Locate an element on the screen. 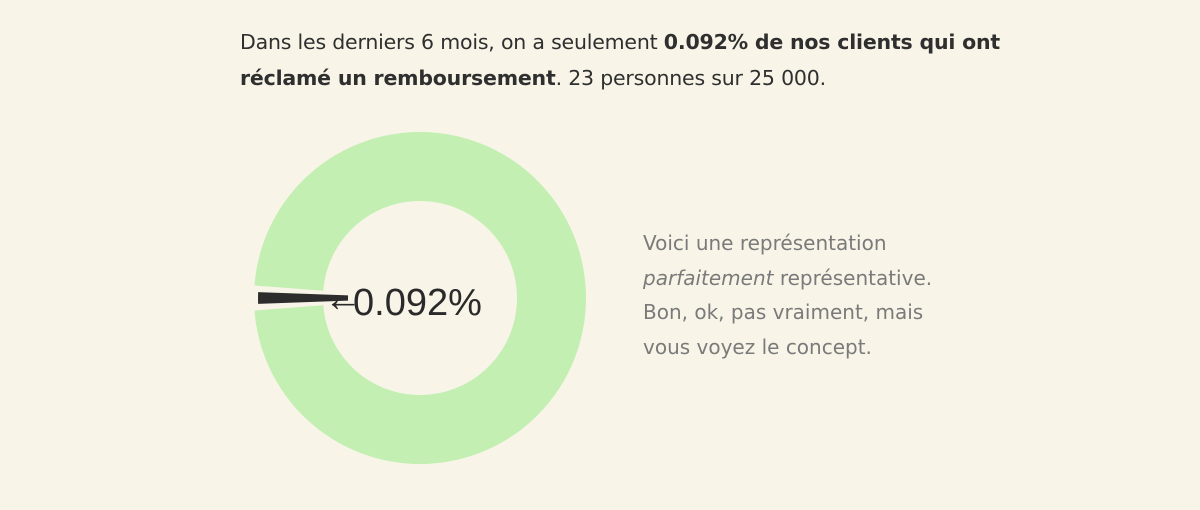  donut-slice-refunds is located at coordinates (303, 298).